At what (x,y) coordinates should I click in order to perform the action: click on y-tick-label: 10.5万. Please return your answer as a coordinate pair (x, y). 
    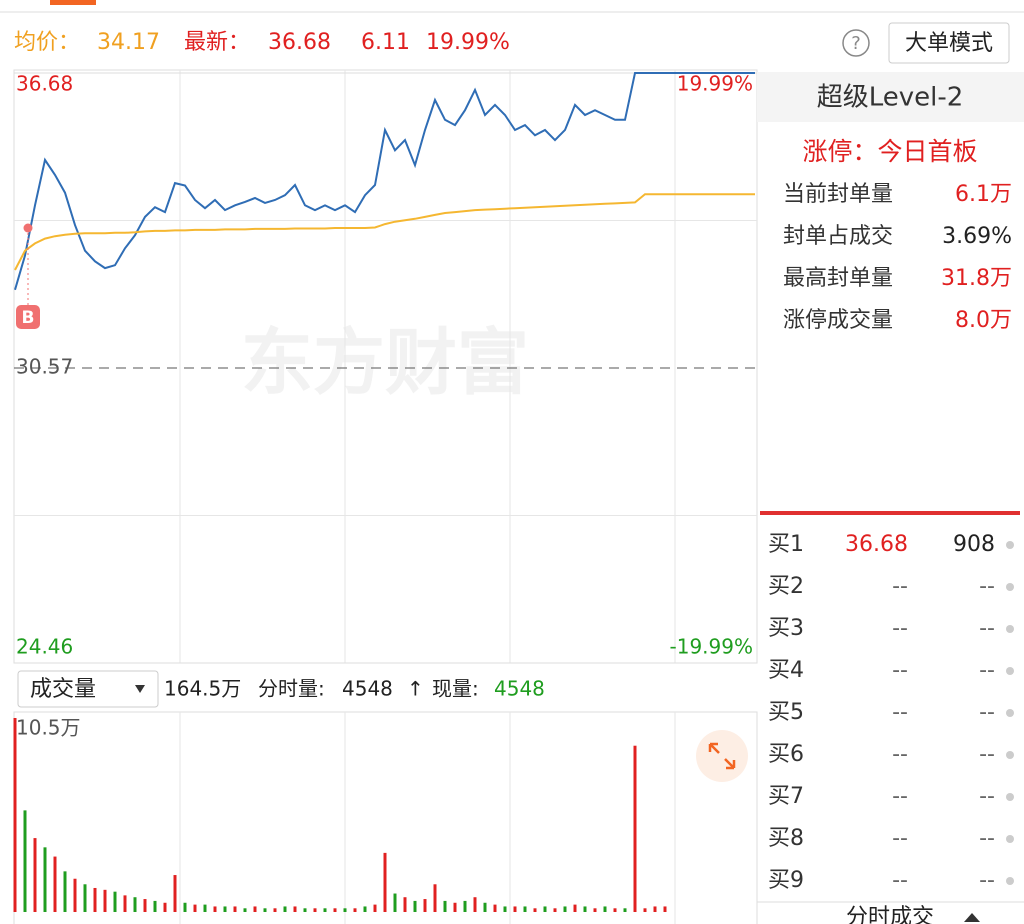
    Looking at the image, I should click on (48, 728).